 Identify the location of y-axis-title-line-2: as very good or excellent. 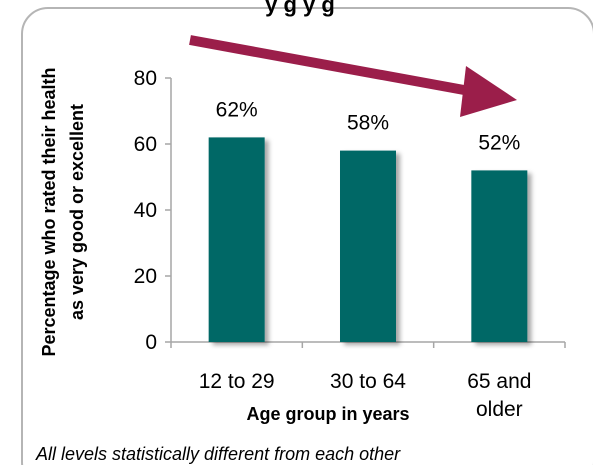
(77, 212).